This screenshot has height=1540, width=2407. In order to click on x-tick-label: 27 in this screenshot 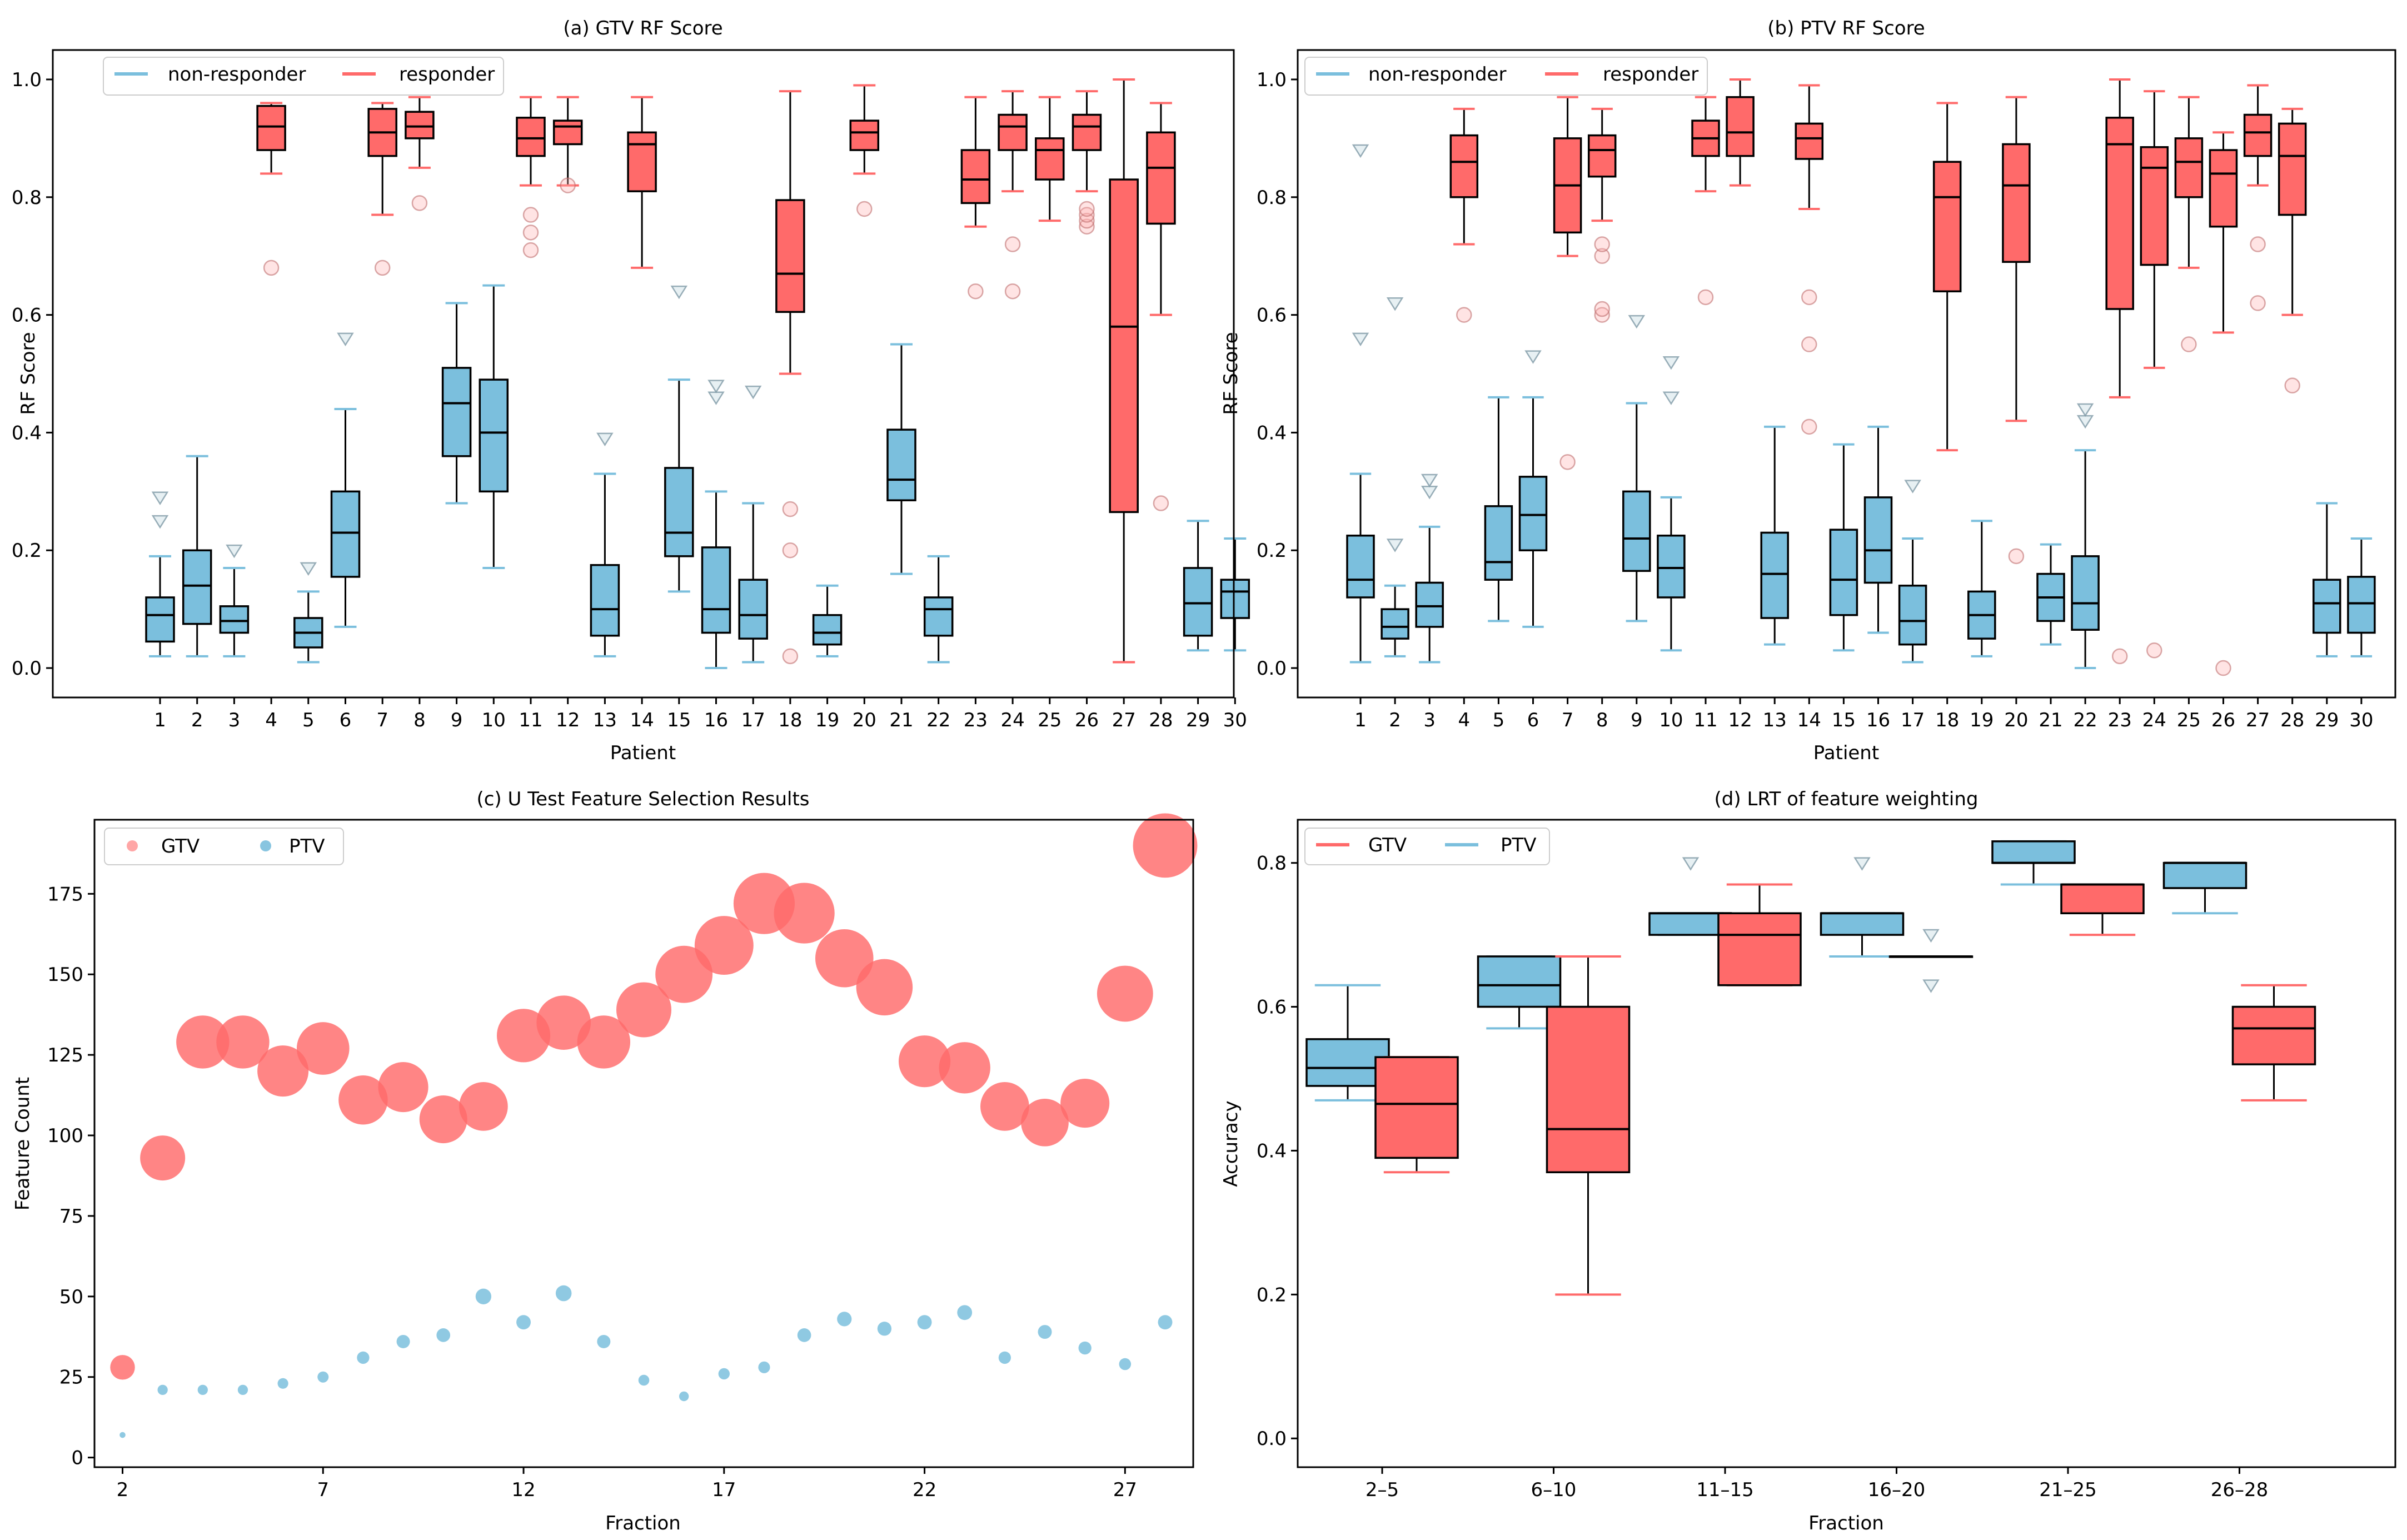, I will do `click(2258, 720)`.